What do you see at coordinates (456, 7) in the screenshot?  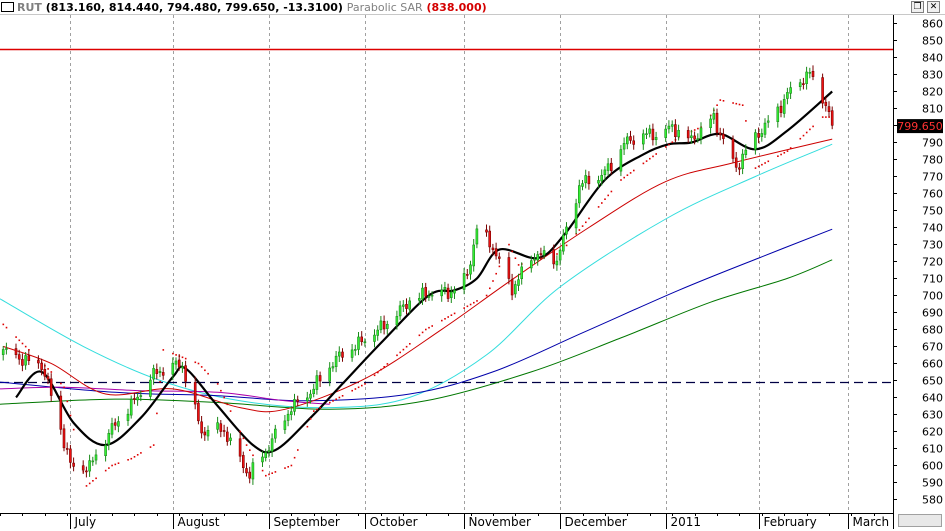 I see `indicator-value: (838.000)` at bounding box center [456, 7].